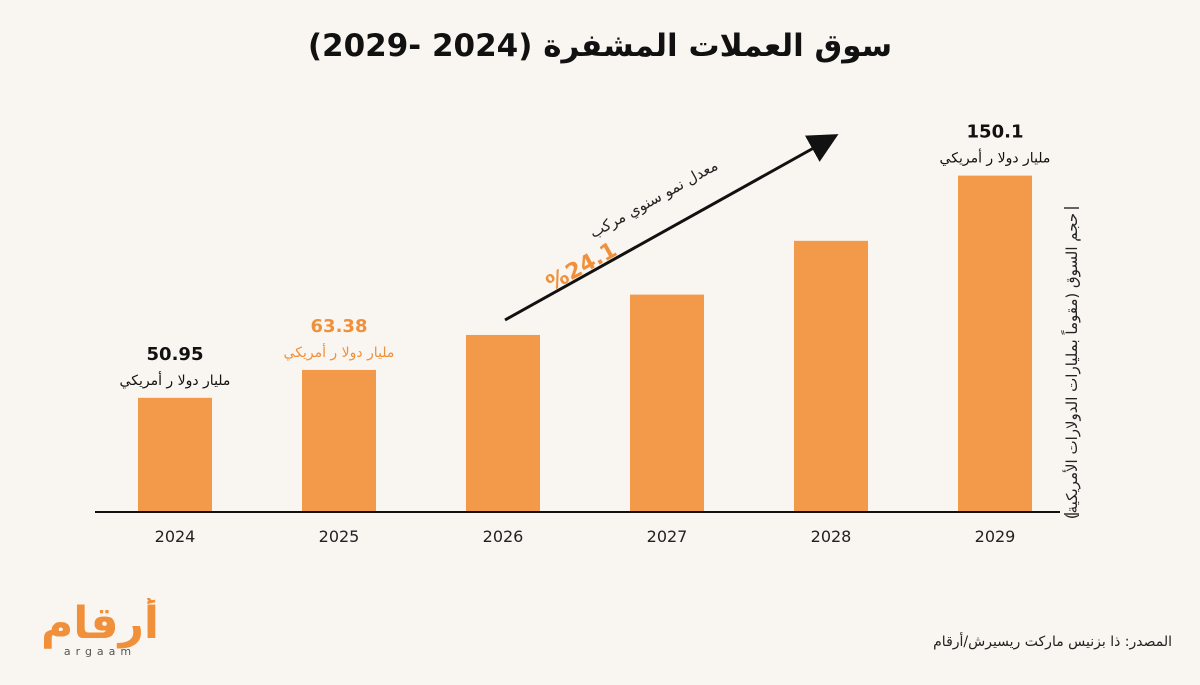 The width and height of the screenshot is (1200, 685). What do you see at coordinates (339, 440) in the screenshot?
I see `bar-2025` at bounding box center [339, 440].